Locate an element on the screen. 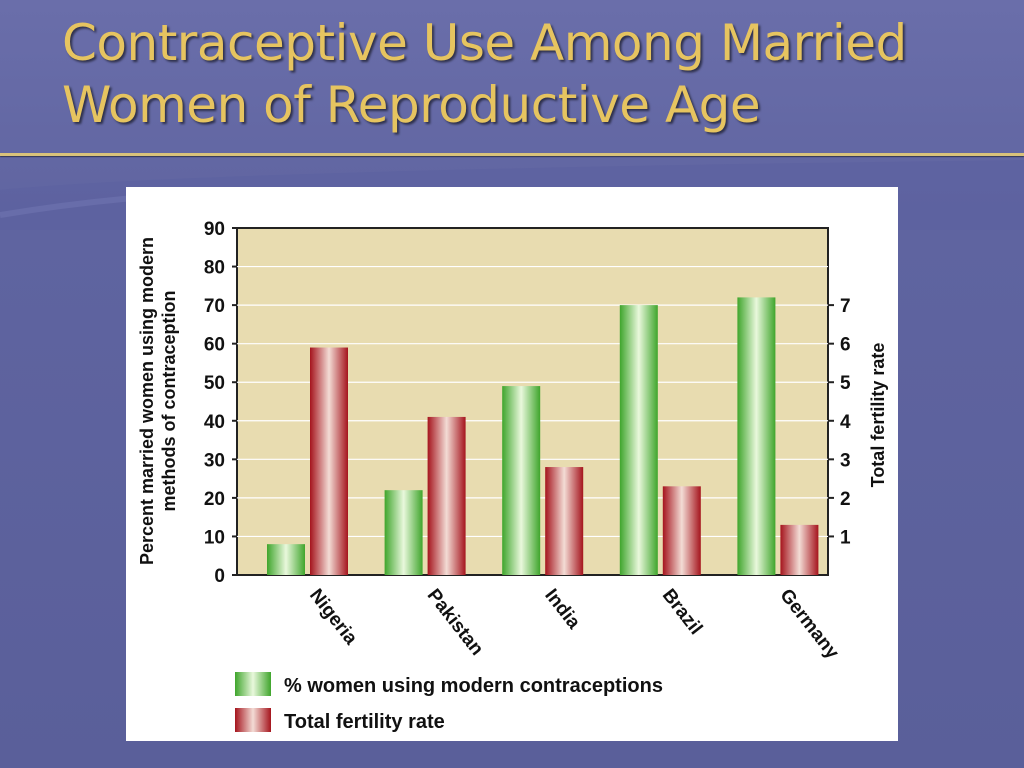 Image resolution: width=1024 pixels, height=768 pixels. y-tick-label: 10 is located at coordinates (214, 537).